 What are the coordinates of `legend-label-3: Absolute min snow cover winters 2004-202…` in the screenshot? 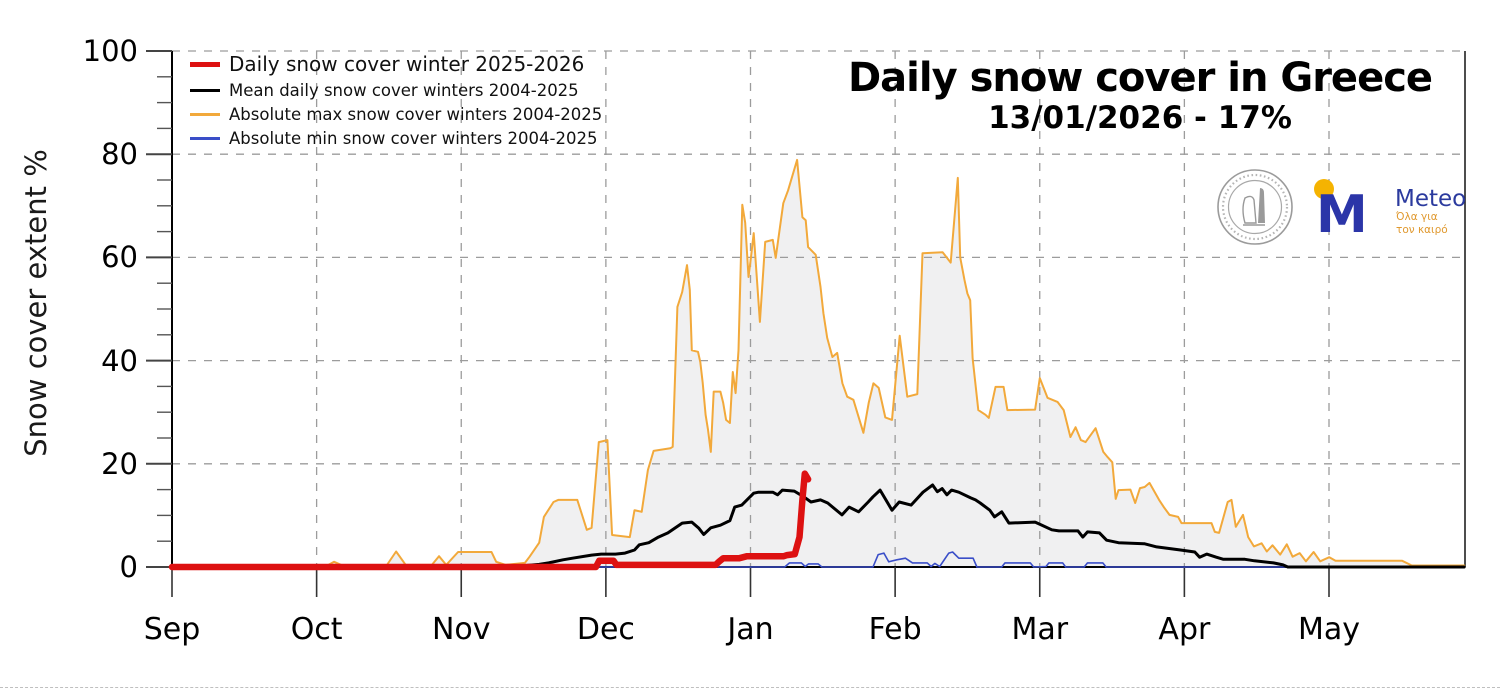 It's located at (413, 138).